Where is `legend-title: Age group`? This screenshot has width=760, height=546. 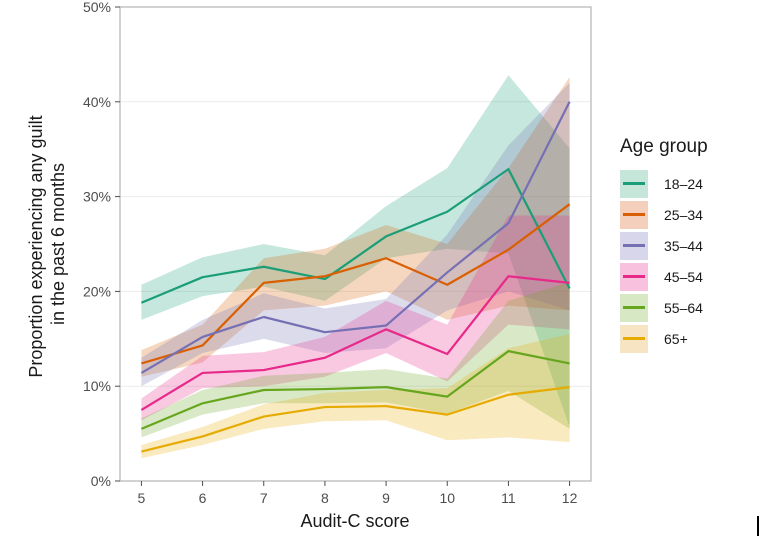 legend-title: Age group is located at coordinates (664, 146).